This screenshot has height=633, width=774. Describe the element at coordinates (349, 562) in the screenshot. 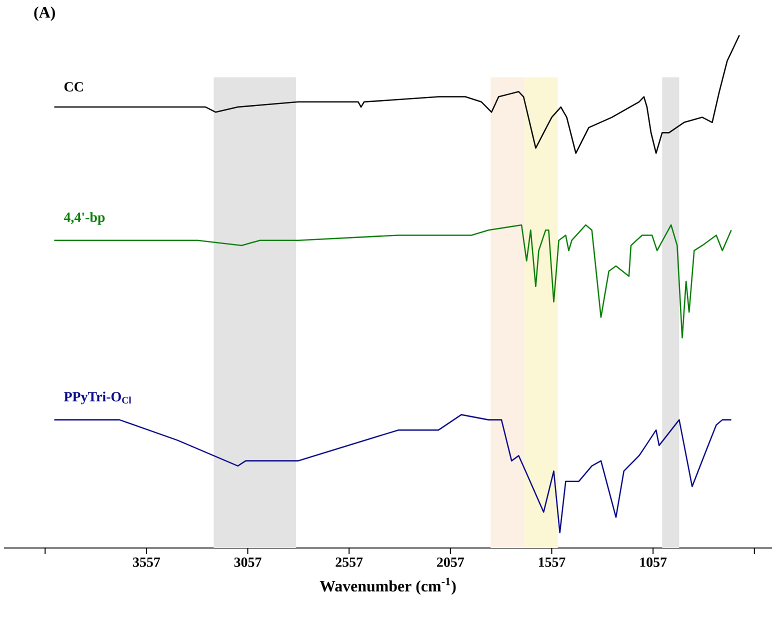

I see `x-tick-label: 2557` at that location.